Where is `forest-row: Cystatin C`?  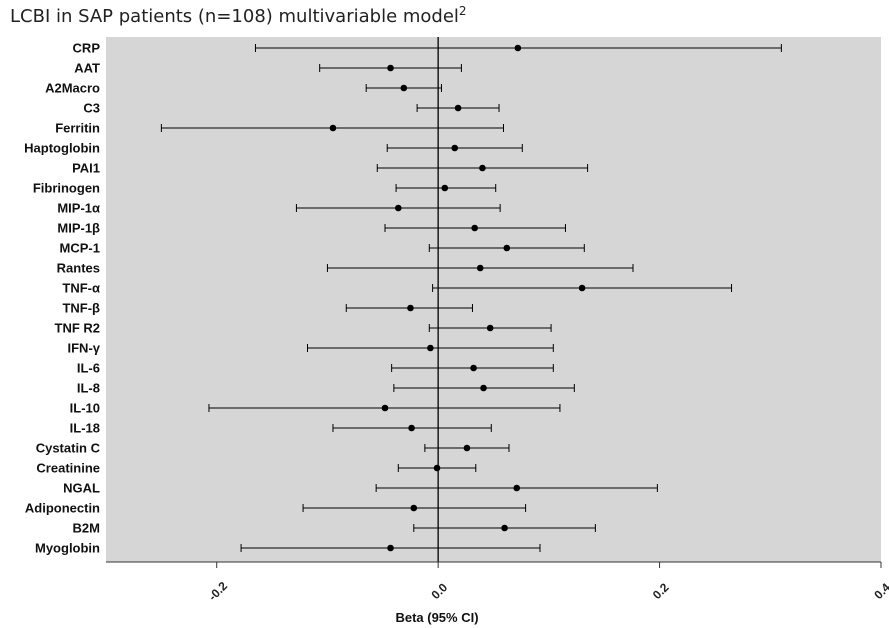
forest-row: Cystatin C is located at coordinates (273, 448).